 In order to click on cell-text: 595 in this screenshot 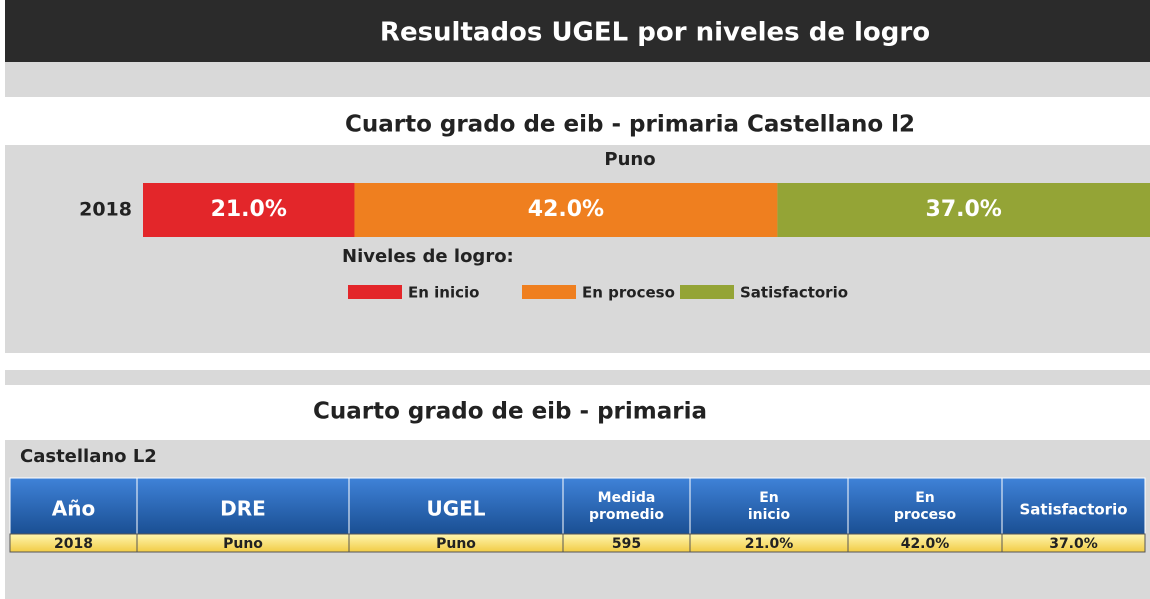, I will do `click(626, 544)`.